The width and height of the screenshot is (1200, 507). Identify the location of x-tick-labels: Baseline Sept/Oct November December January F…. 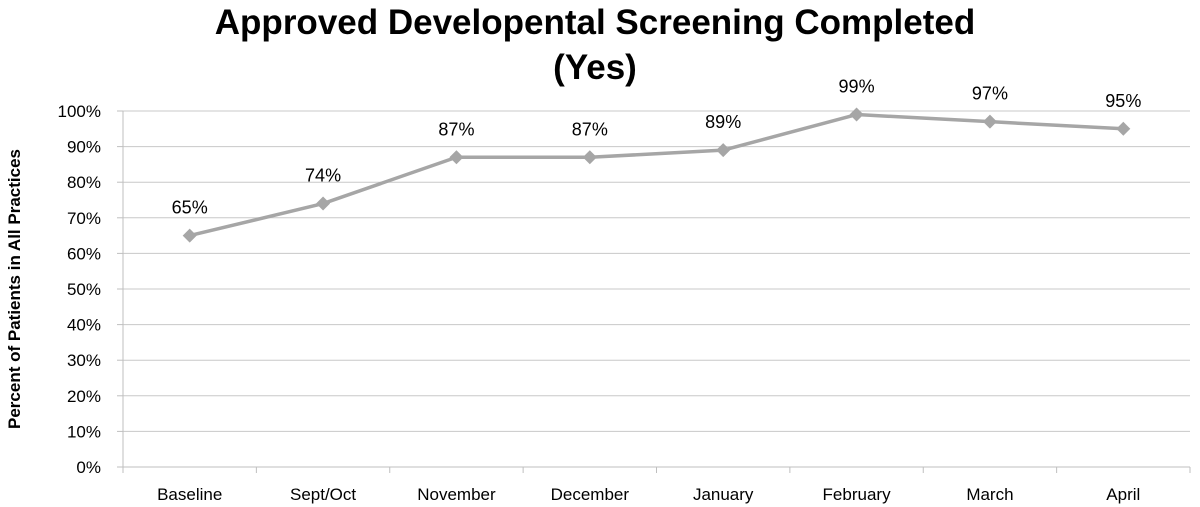
(648, 494).